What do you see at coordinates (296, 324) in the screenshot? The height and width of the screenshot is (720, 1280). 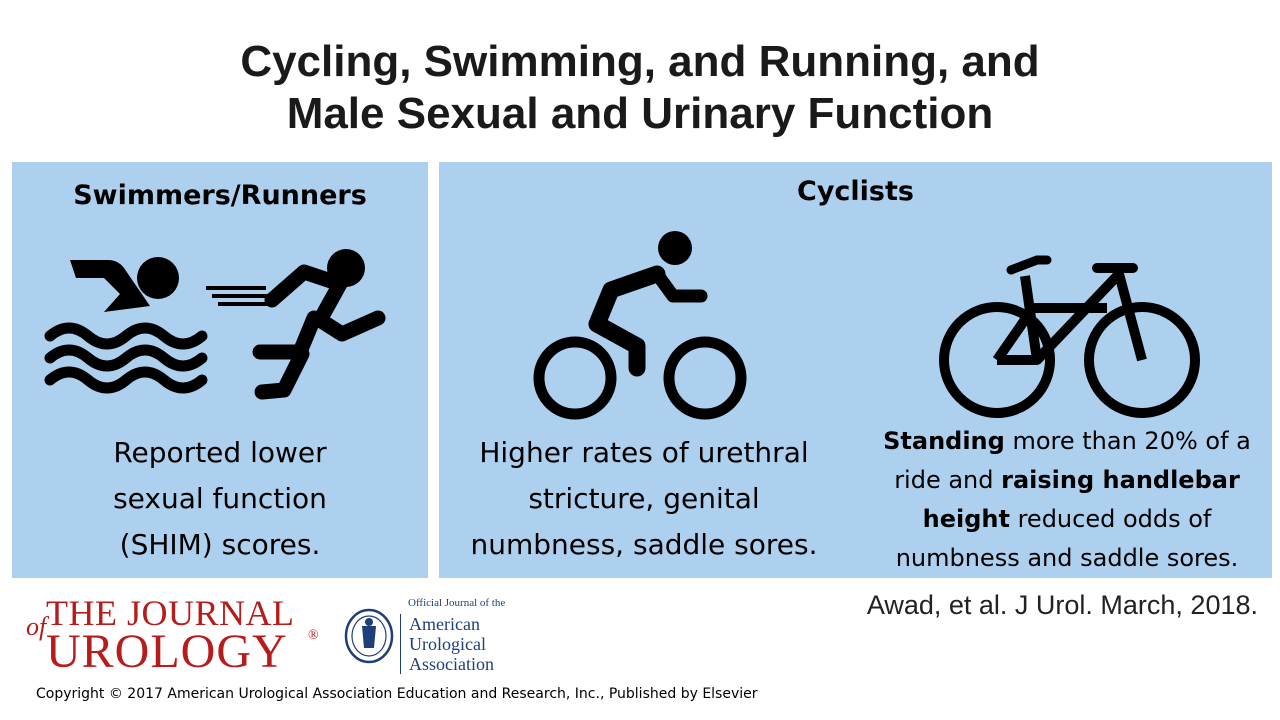 I see `runner-icon` at bounding box center [296, 324].